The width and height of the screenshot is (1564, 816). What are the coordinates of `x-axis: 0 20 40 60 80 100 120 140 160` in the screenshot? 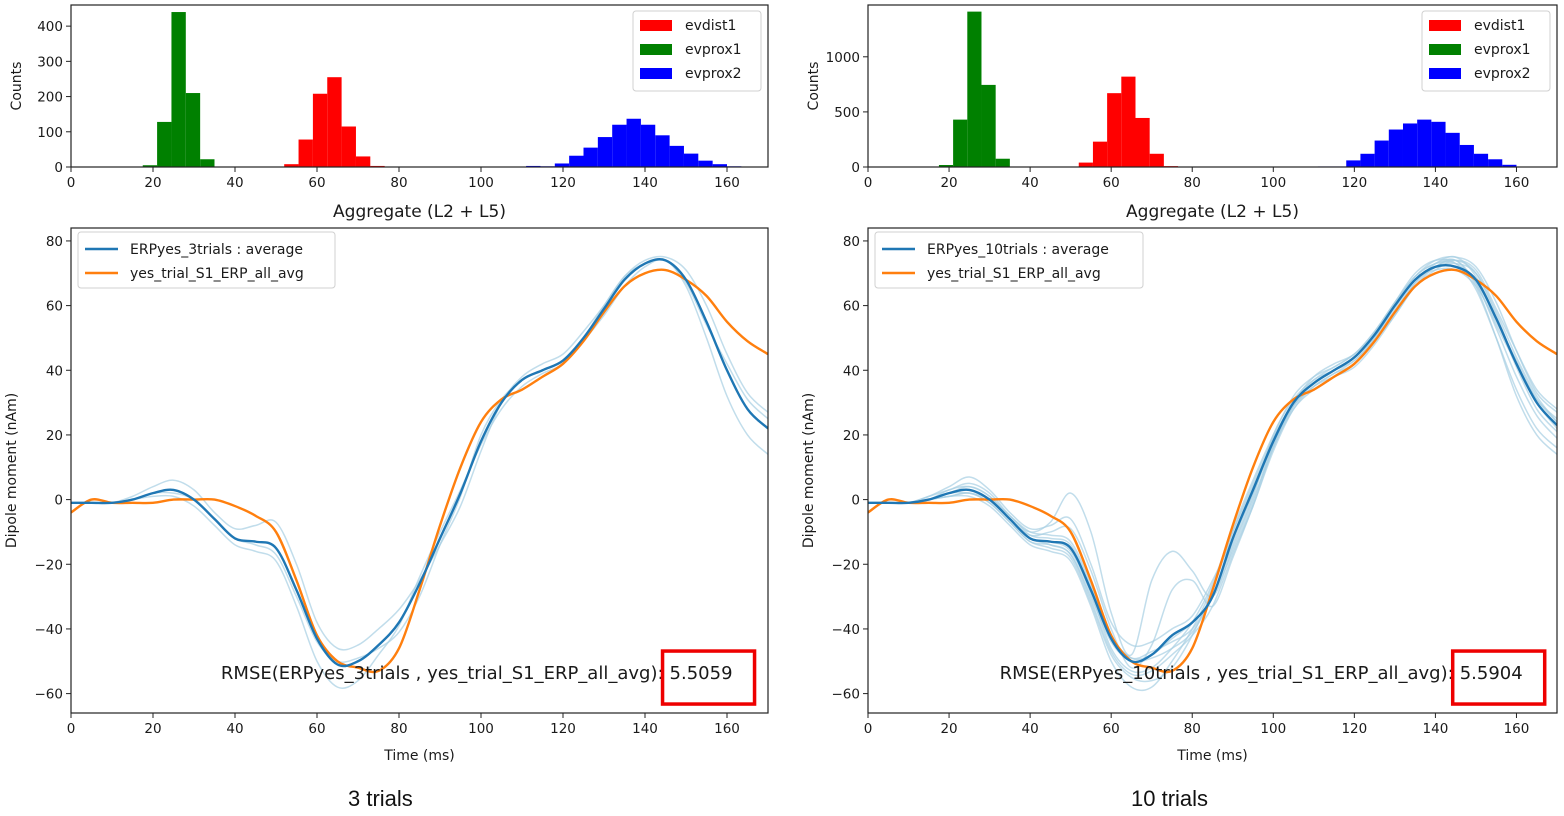 It's located at (403, 725).